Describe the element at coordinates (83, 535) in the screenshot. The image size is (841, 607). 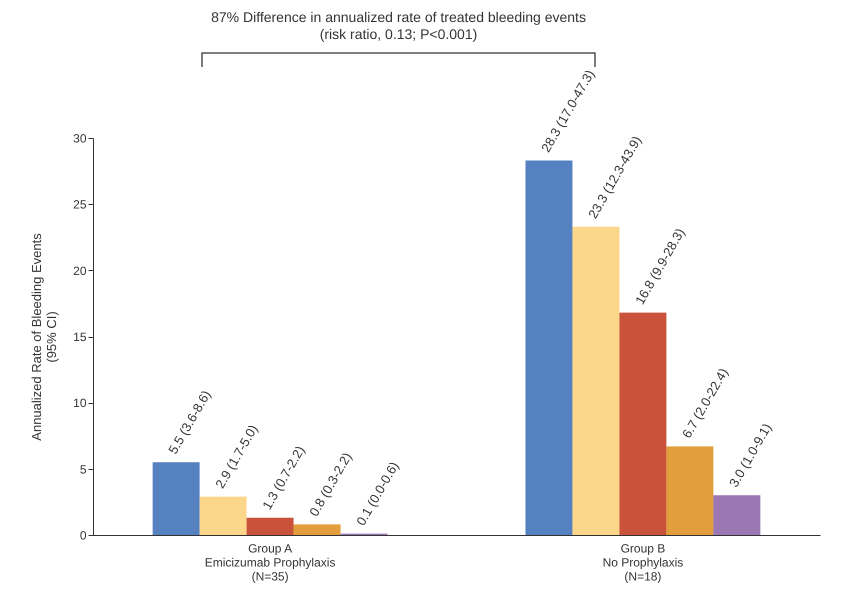
I see `y-tick-label: 0` at that location.